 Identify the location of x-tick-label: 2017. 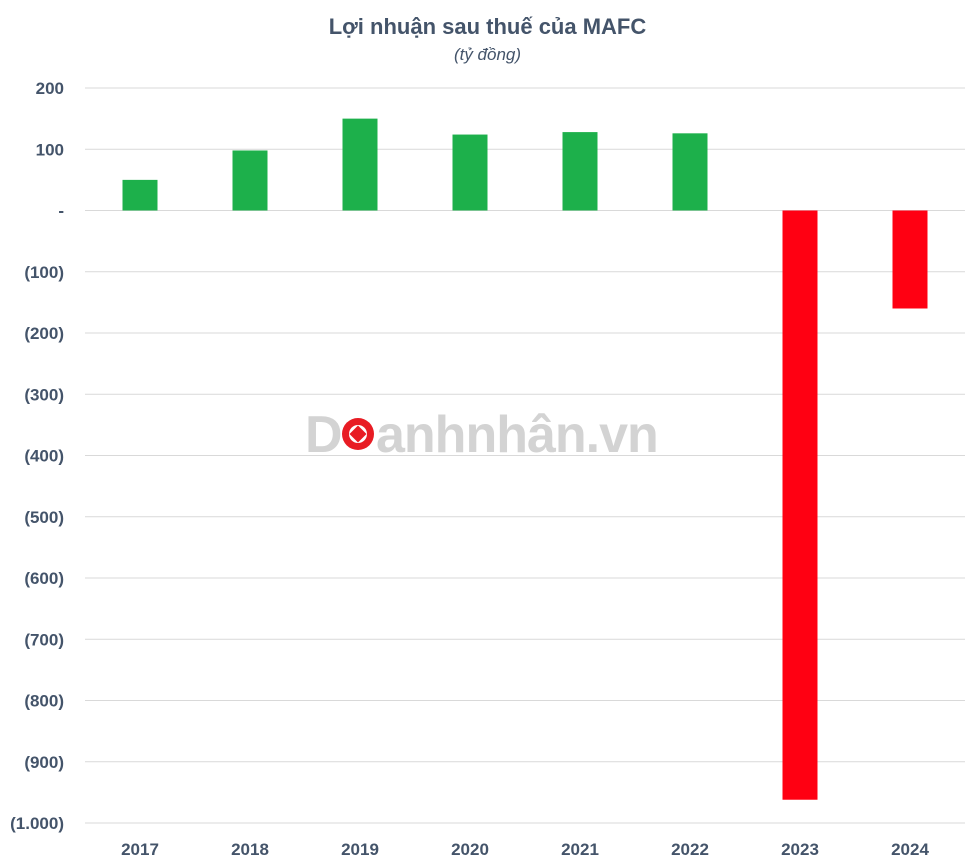
(140, 849).